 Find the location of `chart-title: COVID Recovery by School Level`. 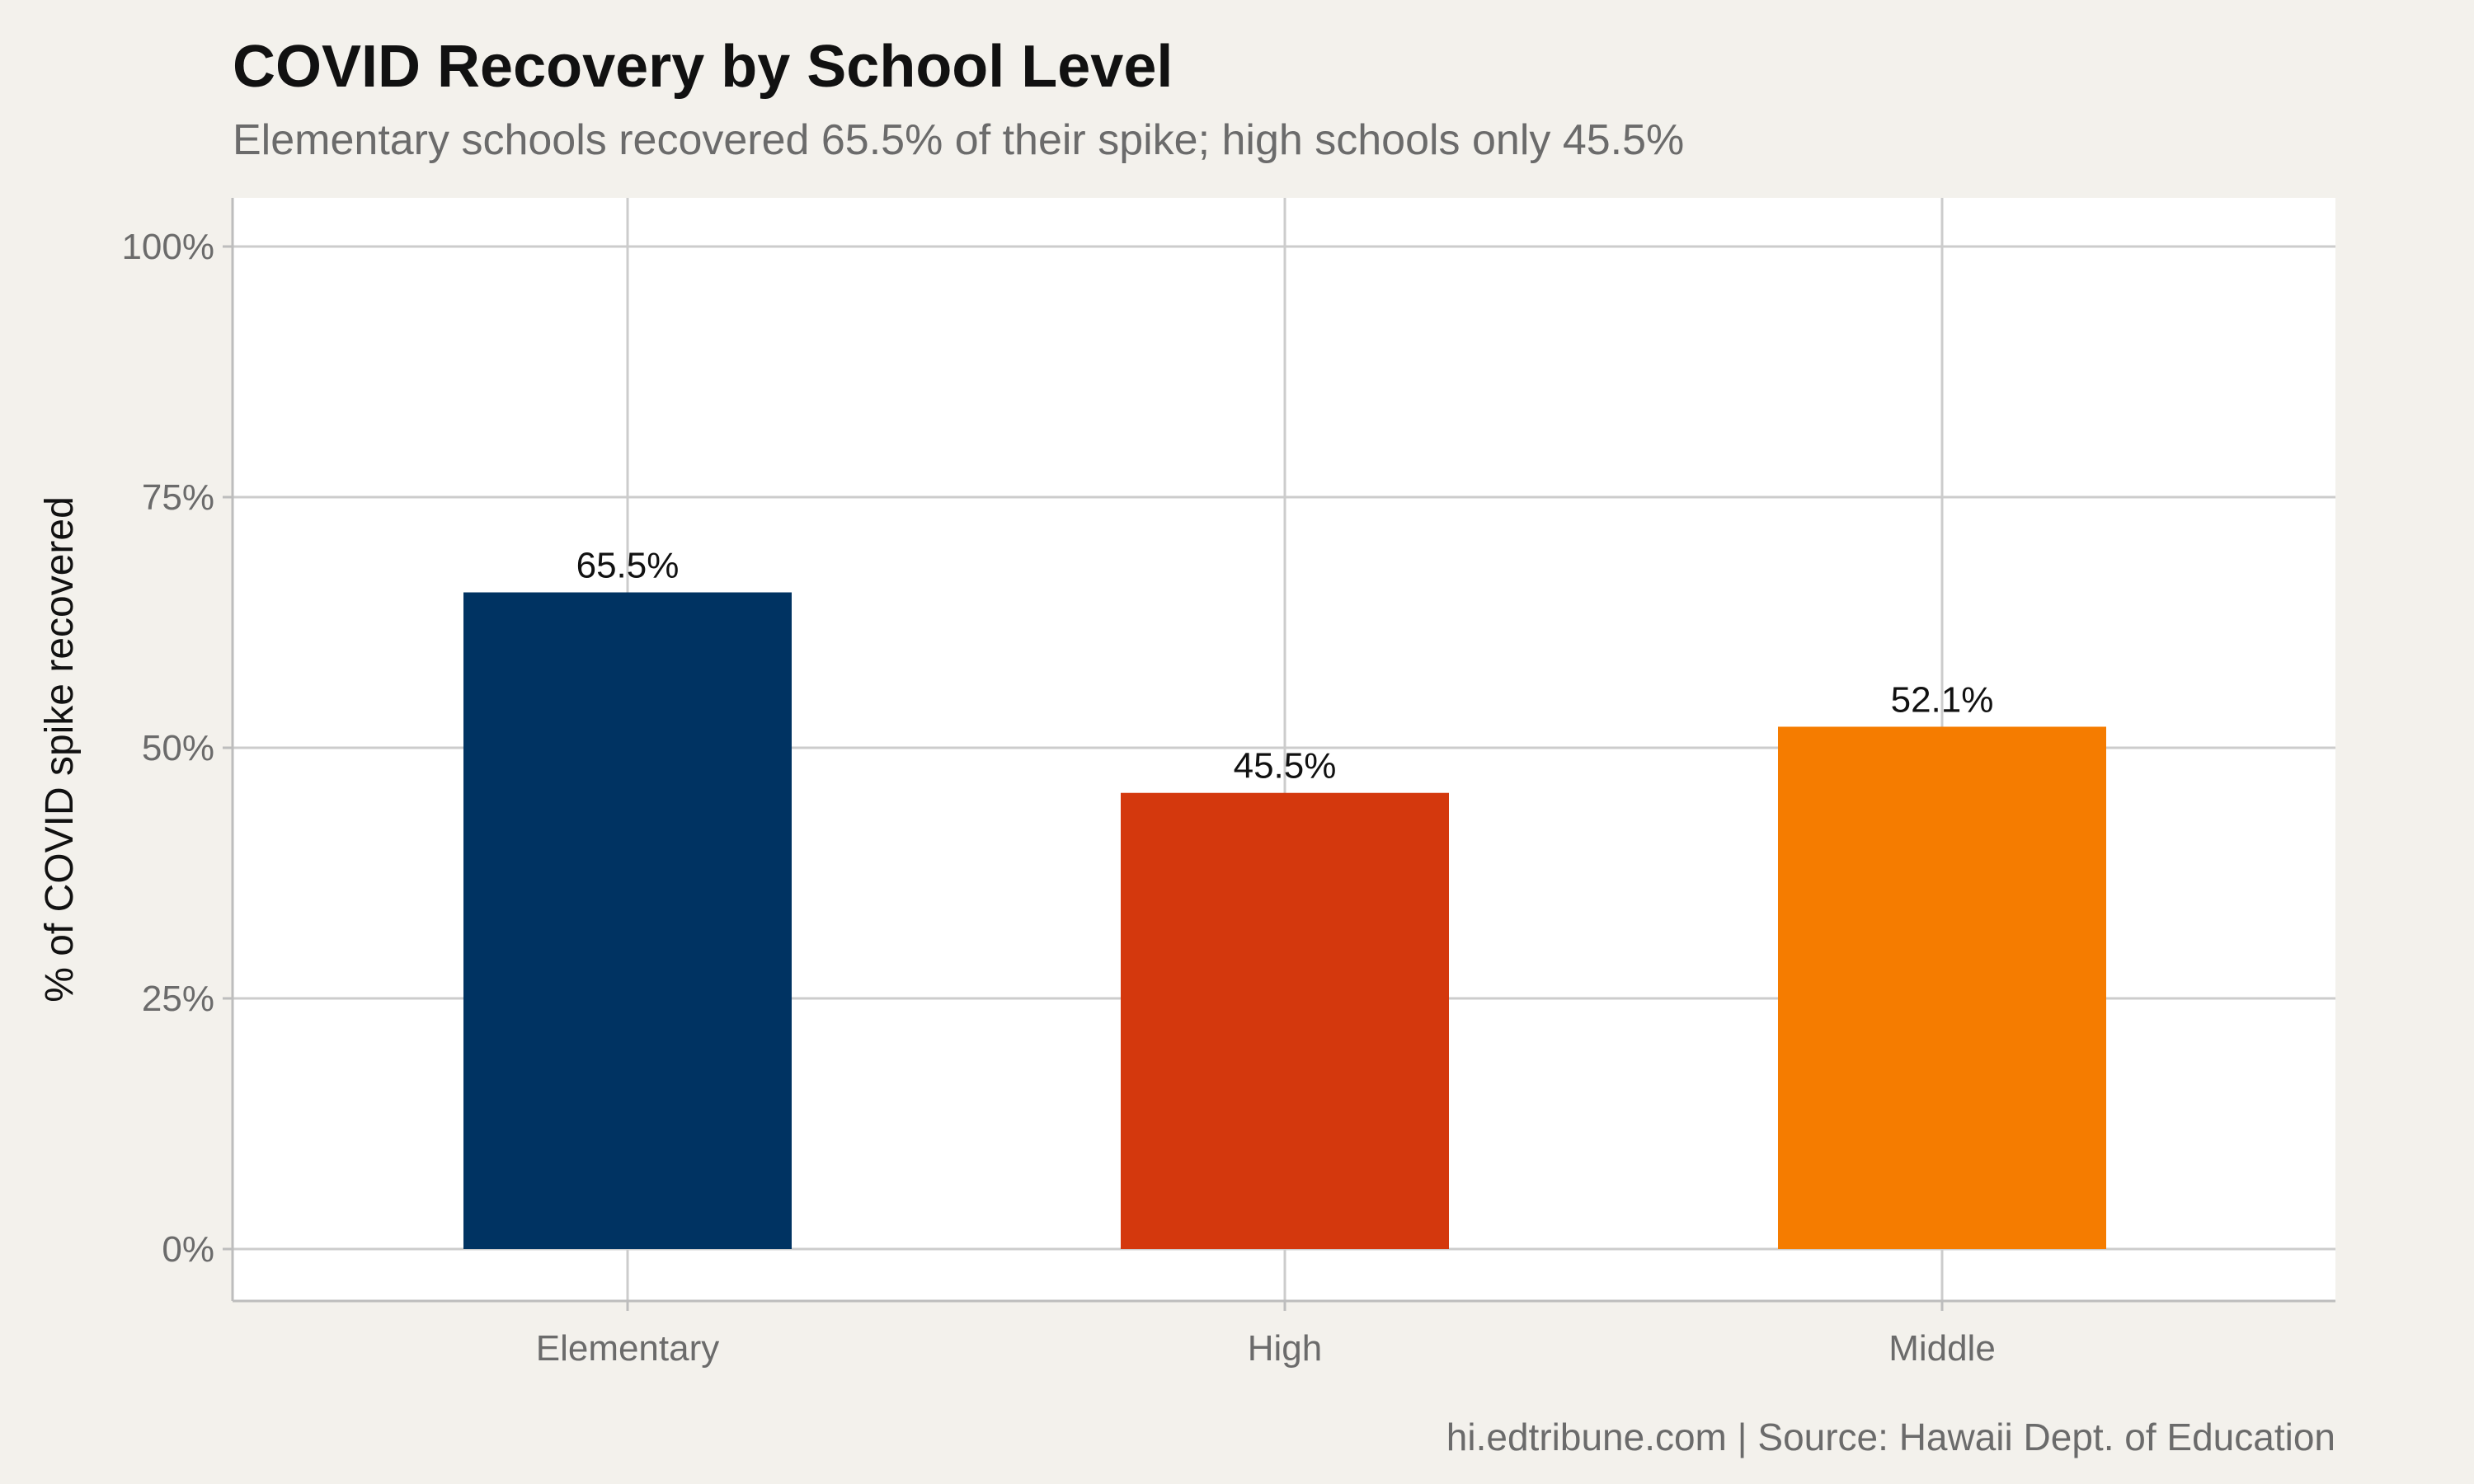

chart-title: COVID Recovery by School Level is located at coordinates (703, 67).